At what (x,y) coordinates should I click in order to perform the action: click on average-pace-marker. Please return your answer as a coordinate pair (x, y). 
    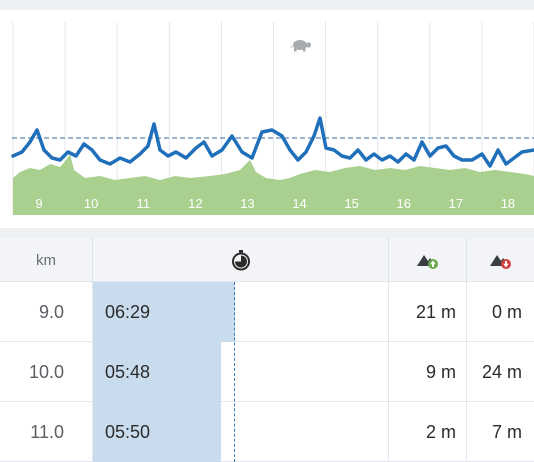
    Looking at the image, I should click on (234, 372).